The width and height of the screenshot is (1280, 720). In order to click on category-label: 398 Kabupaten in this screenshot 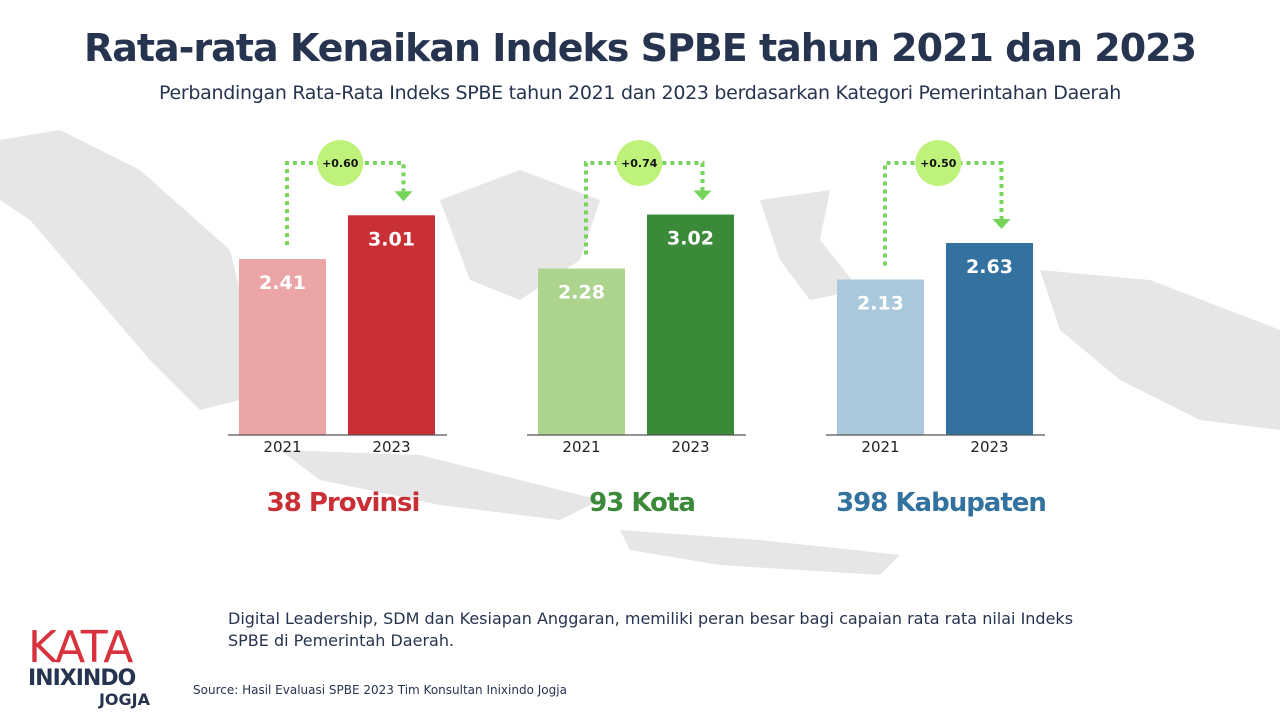, I will do `click(941, 503)`.